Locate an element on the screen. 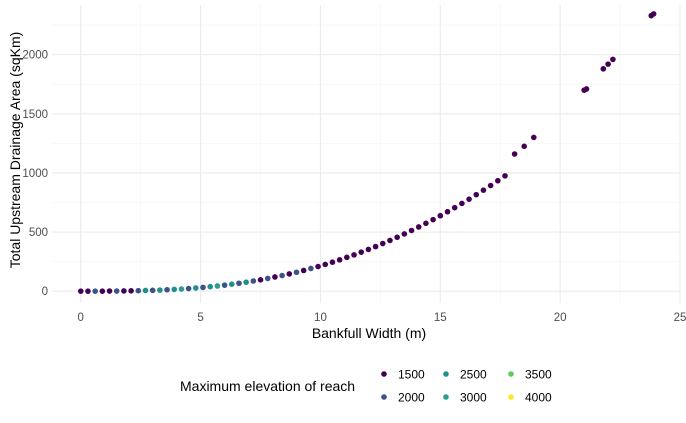 The height and width of the screenshot is (423, 686). legend-title: Maximum elevation of reach is located at coordinates (267, 386).